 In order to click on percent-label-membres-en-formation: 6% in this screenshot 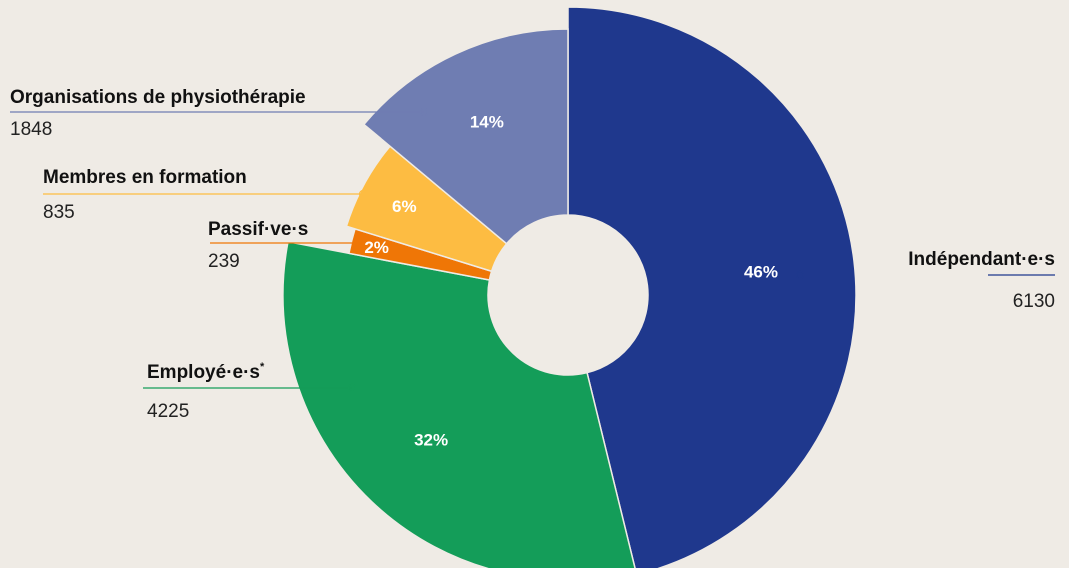, I will do `click(404, 206)`.